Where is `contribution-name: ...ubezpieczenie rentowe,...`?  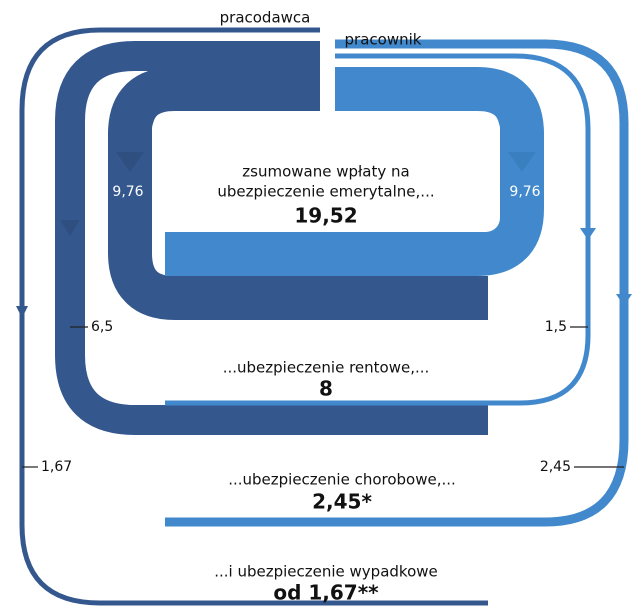
contribution-name: ...ubezpieczenie rentowe,... is located at coordinates (326, 368).